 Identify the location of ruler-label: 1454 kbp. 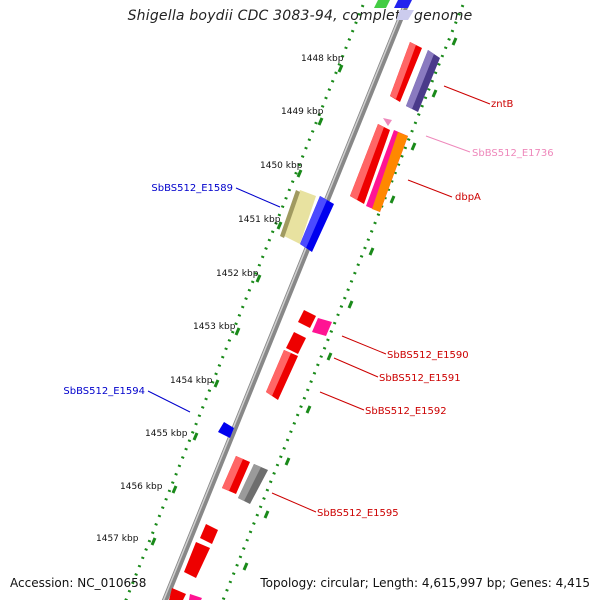
(191, 381).